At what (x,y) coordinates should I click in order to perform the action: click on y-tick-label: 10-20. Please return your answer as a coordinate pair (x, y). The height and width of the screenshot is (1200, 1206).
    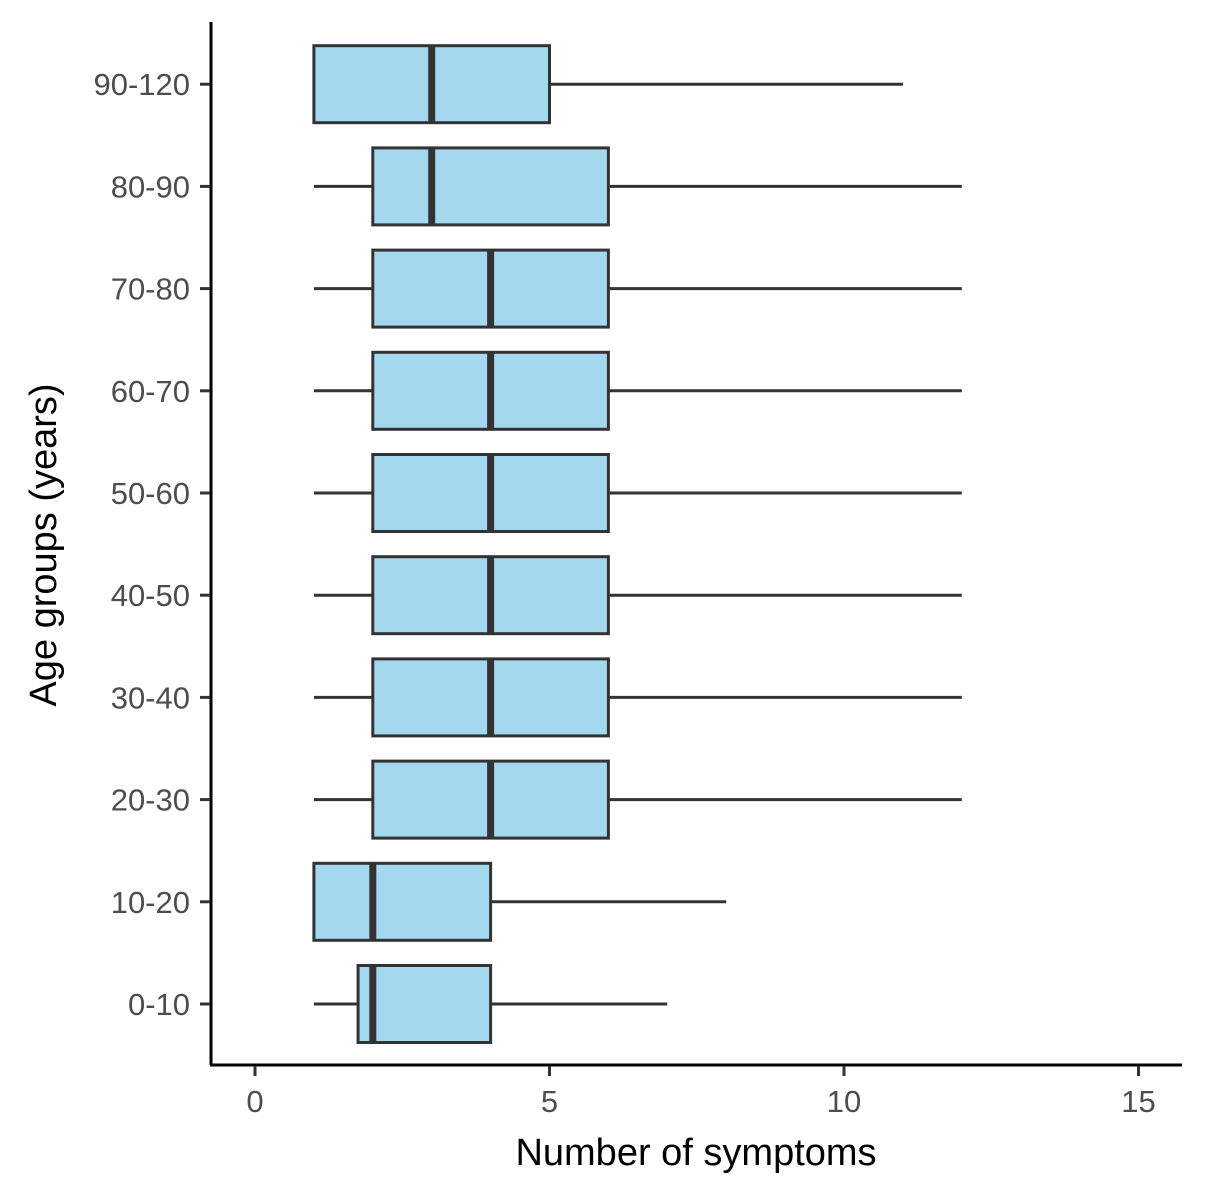
    Looking at the image, I should click on (150, 902).